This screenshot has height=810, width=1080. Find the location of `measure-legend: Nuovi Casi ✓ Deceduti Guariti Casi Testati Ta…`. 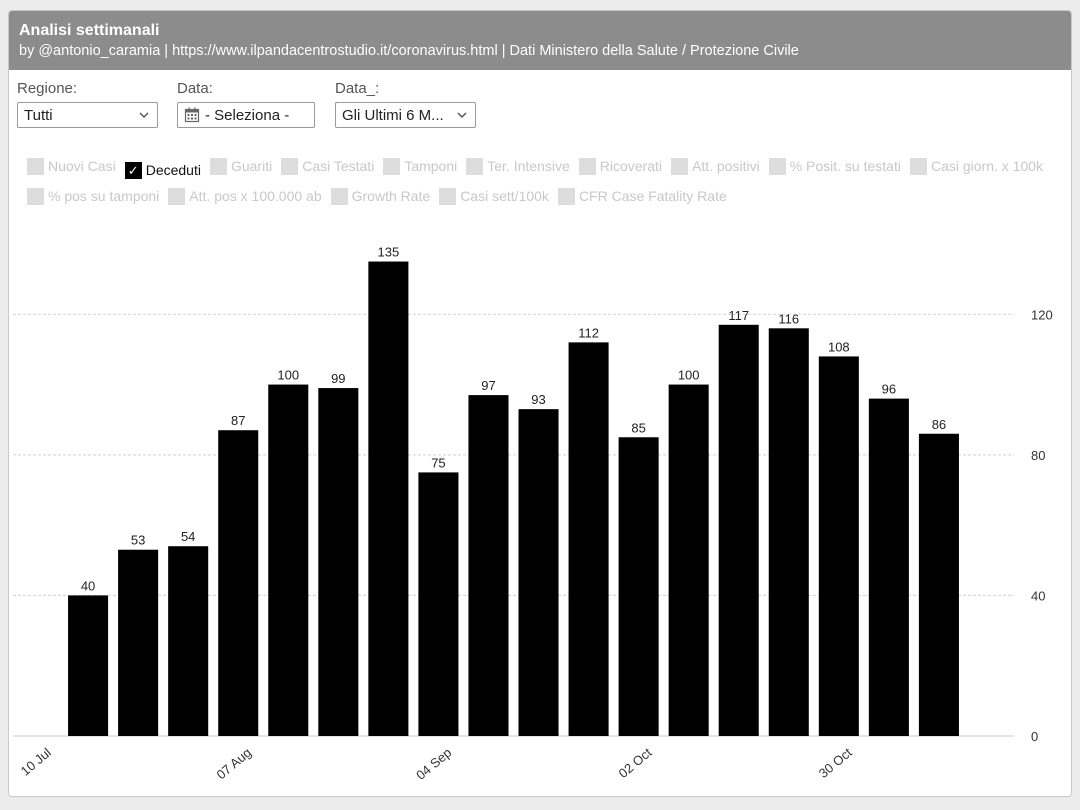

measure-legend: Nuovi Casi ✓ Deceduti Guariti Casi Testati Ta… is located at coordinates (547, 183).